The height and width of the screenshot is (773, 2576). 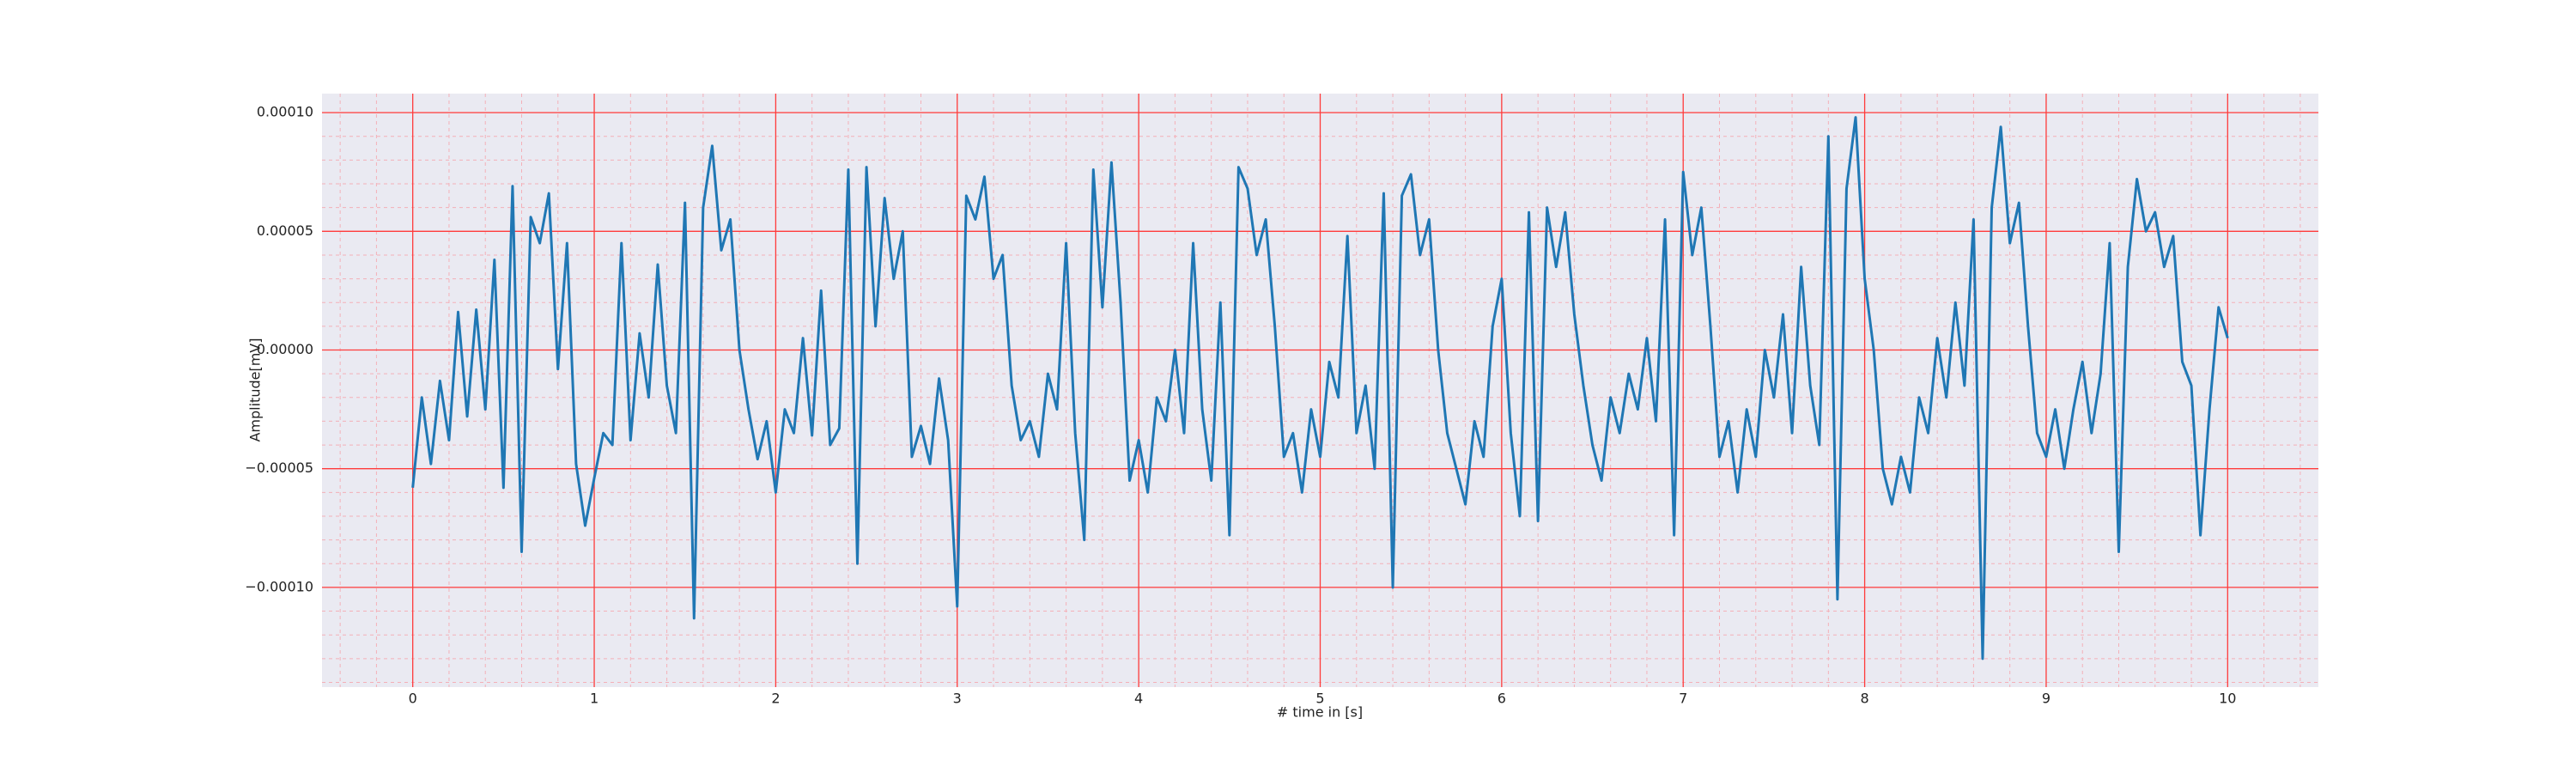 What do you see at coordinates (594, 699) in the screenshot?
I see `x-tick-label: 1` at bounding box center [594, 699].